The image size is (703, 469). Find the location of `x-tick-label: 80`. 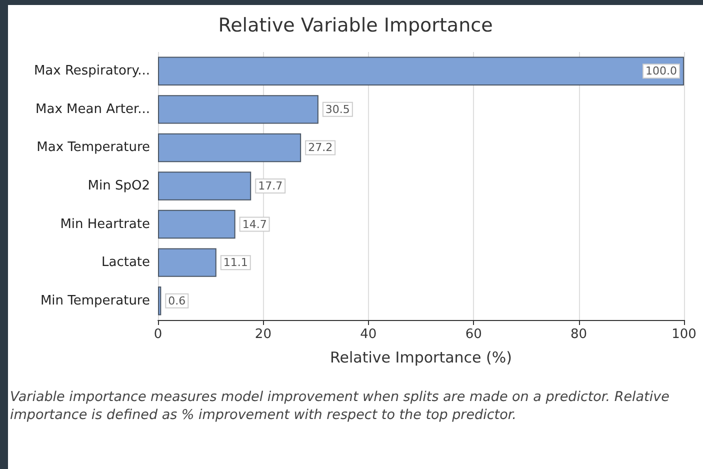

x-tick-label: 80 is located at coordinates (579, 334).